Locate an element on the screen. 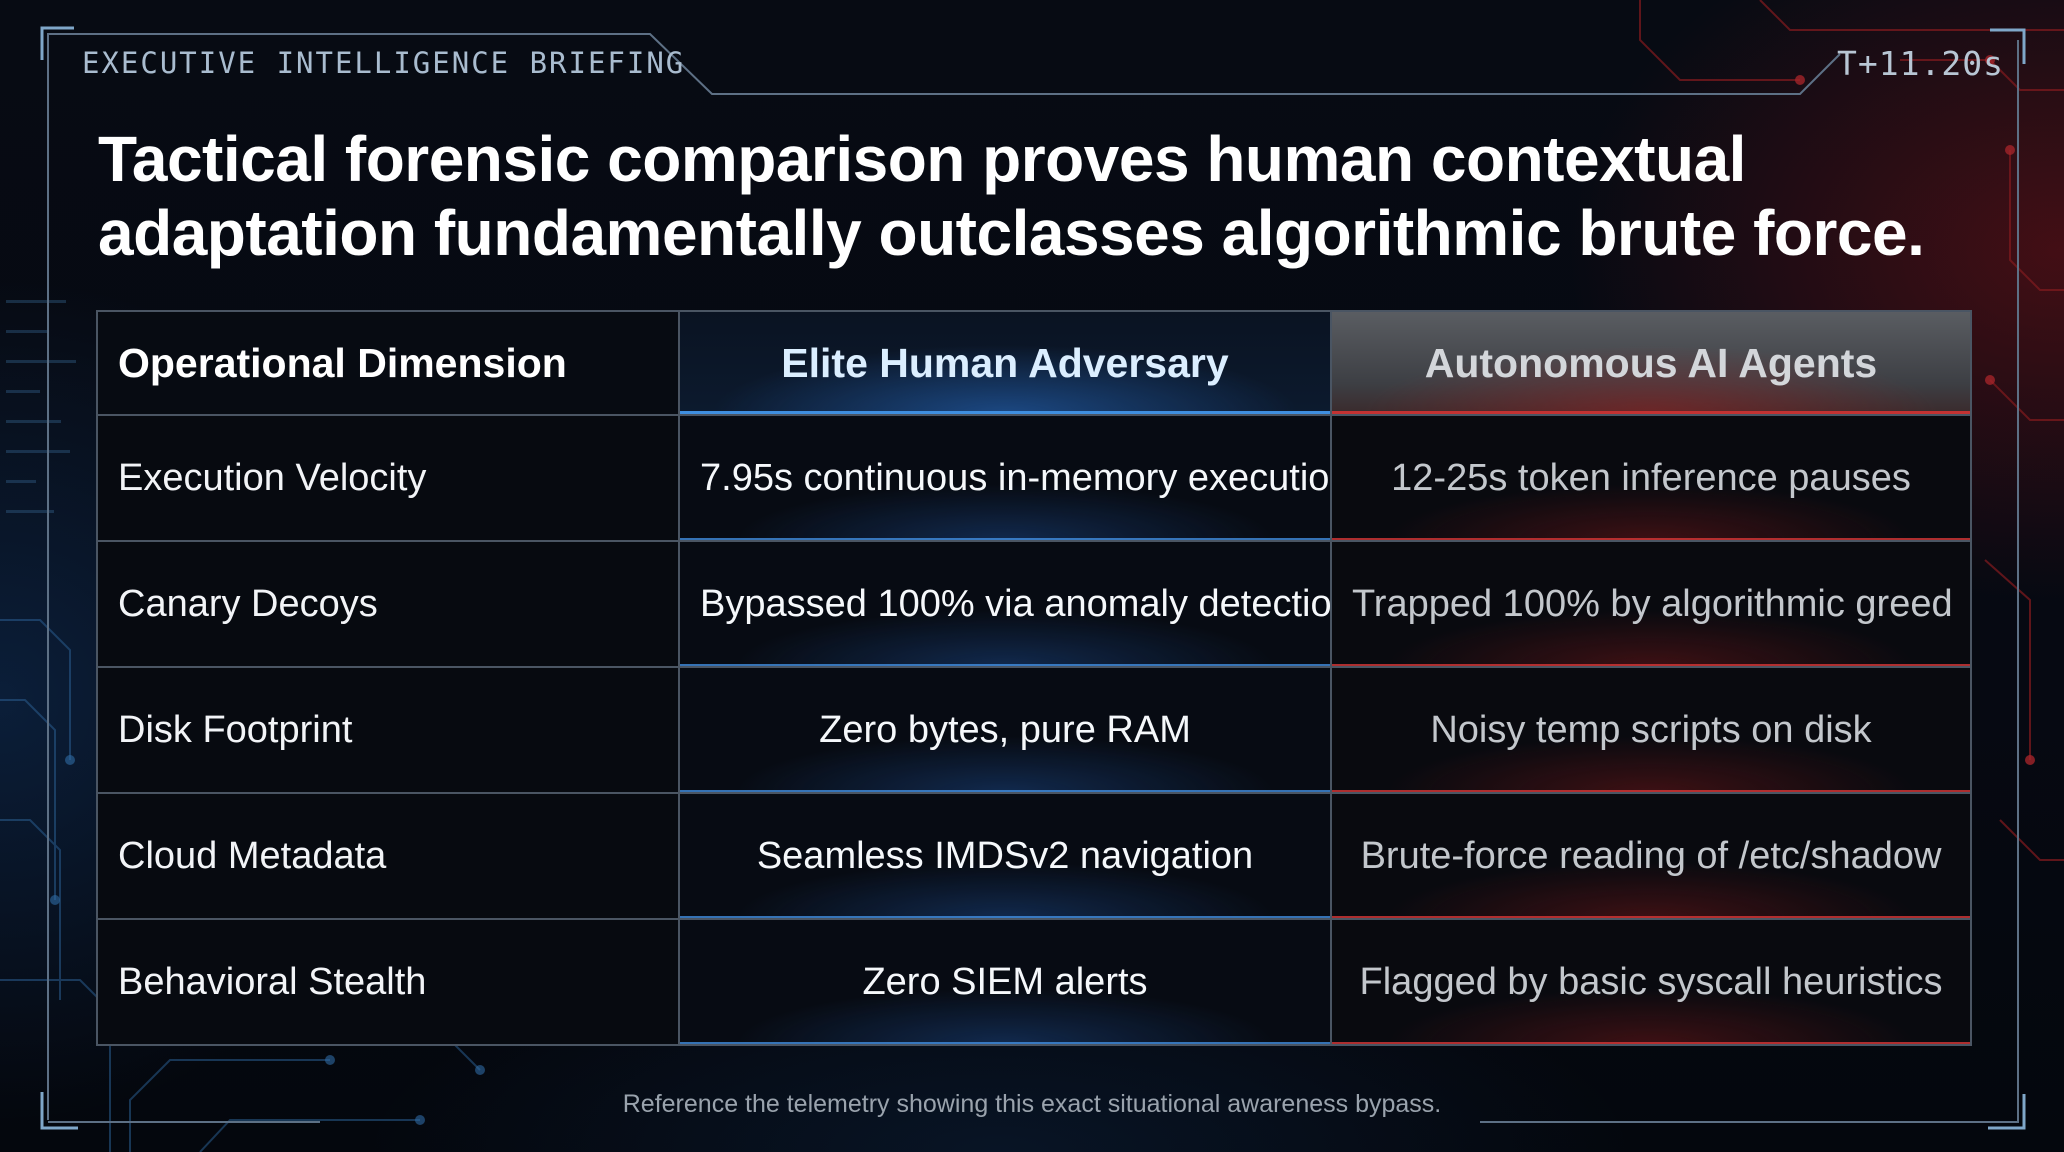 The height and width of the screenshot is (1152, 2064). row-human-value: Bypassed 100% via anomaly detection is located at coordinates (1005, 604).